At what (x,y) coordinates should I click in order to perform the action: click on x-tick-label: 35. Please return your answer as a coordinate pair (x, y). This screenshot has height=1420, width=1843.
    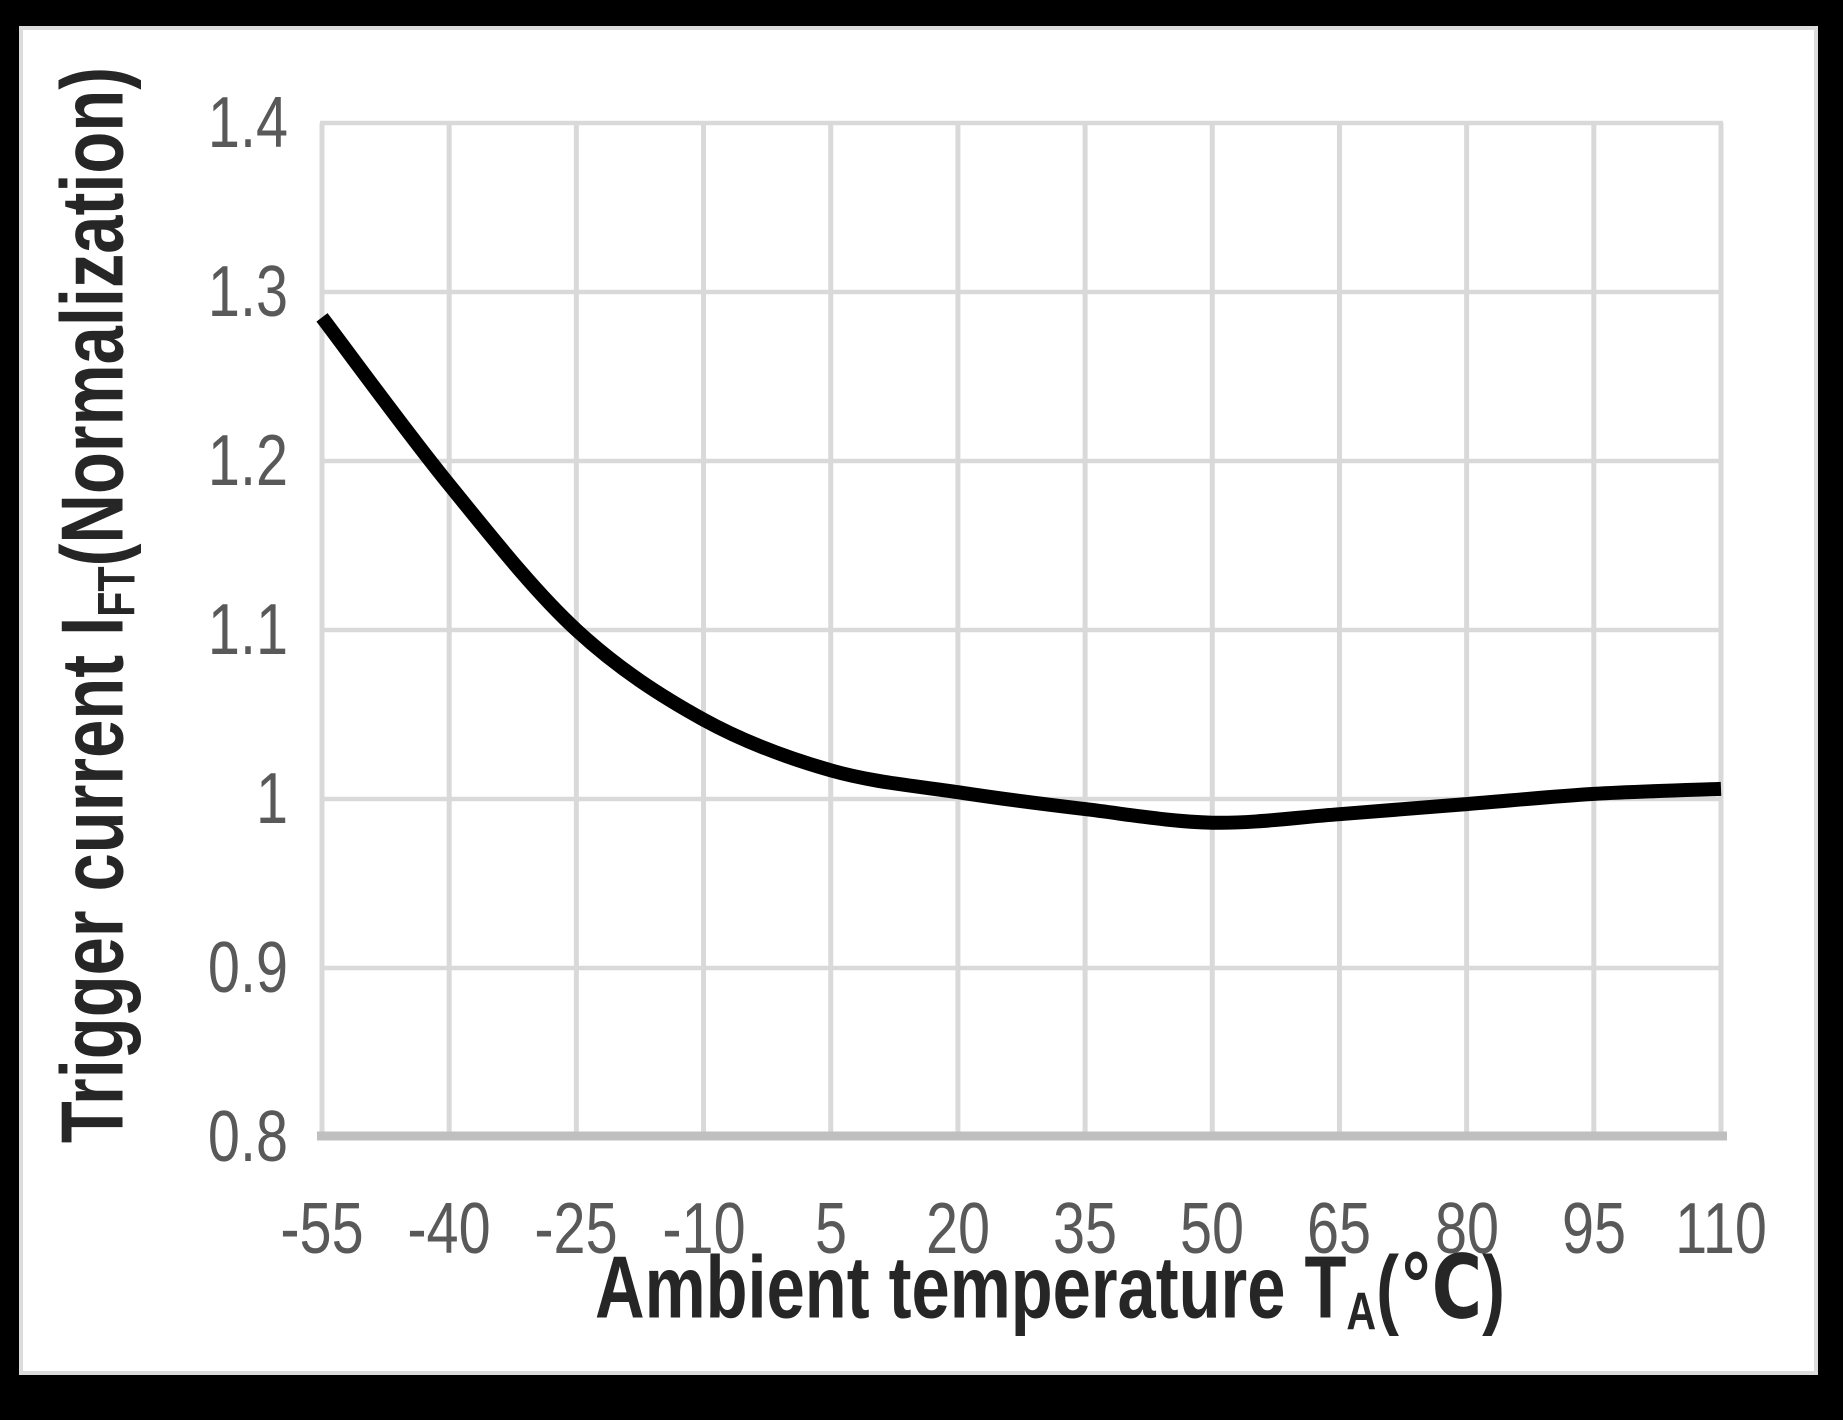
    Looking at the image, I should click on (1085, 1229).